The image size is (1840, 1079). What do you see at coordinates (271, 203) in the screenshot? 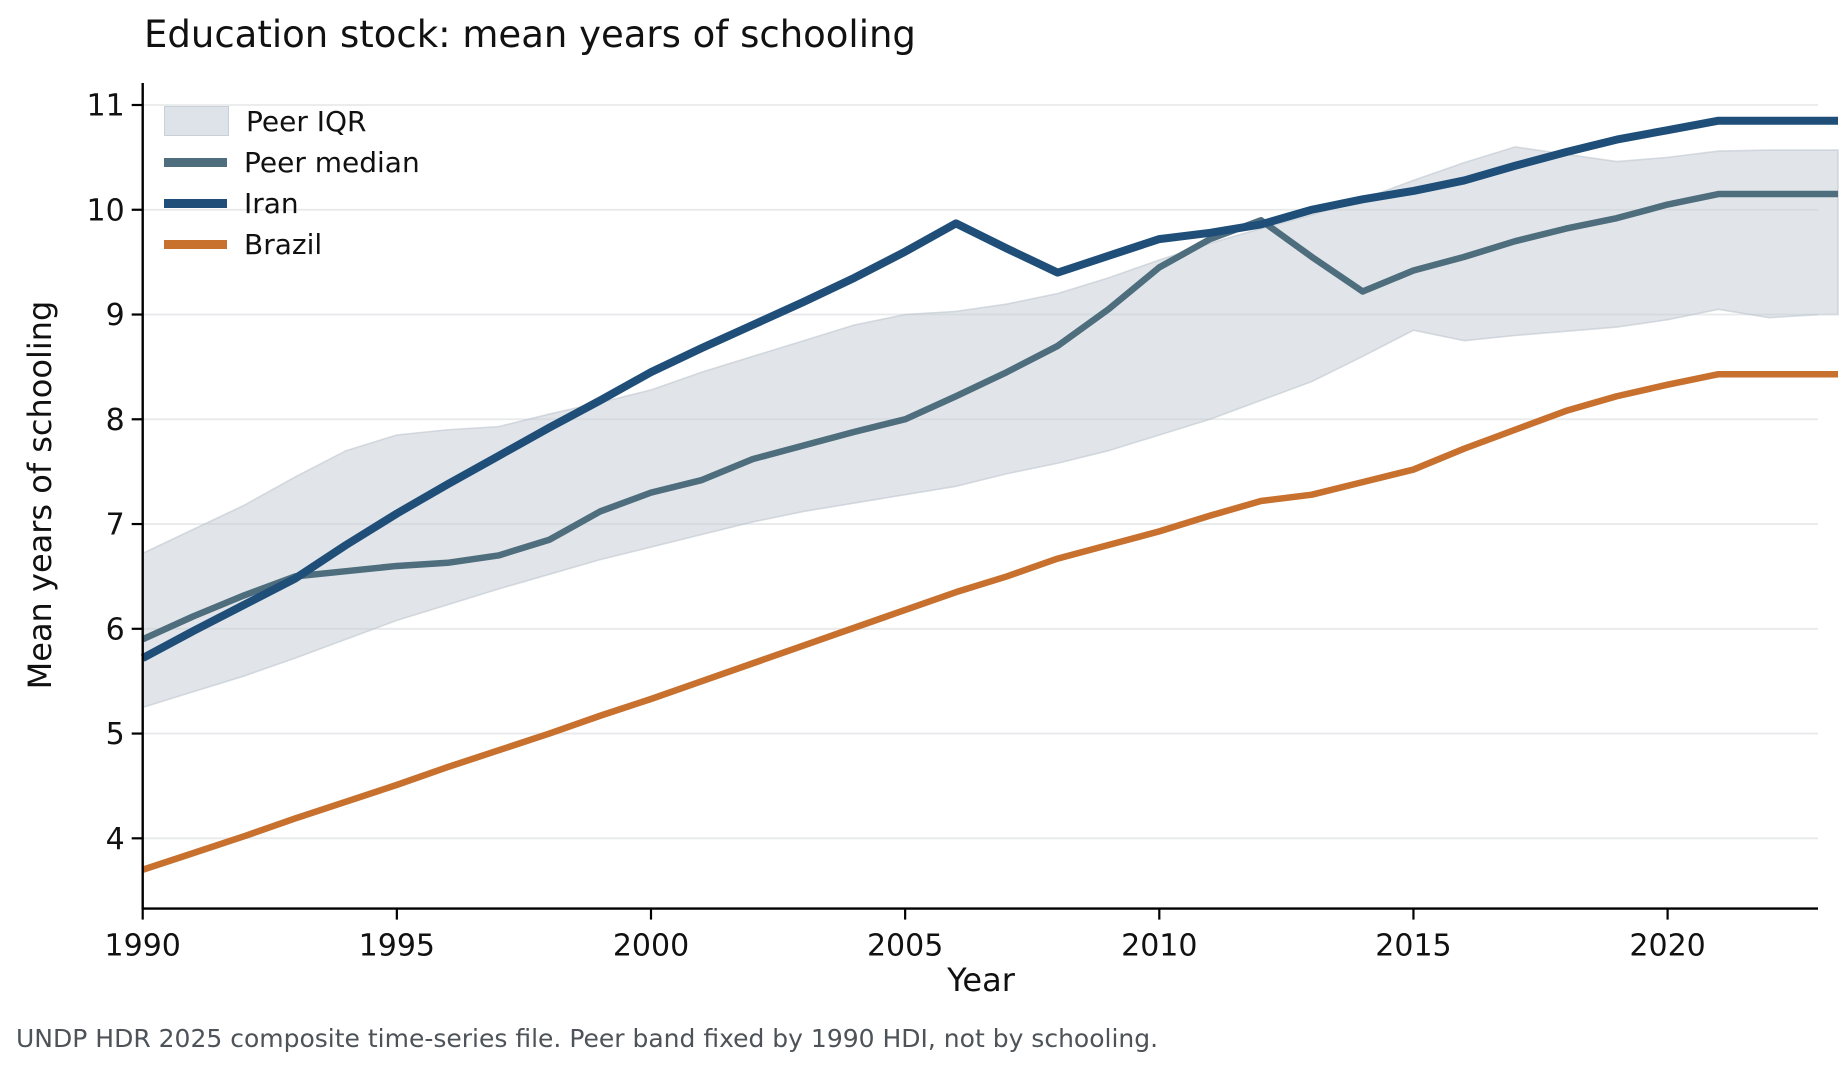
I see `legend-label: Iran` at bounding box center [271, 203].